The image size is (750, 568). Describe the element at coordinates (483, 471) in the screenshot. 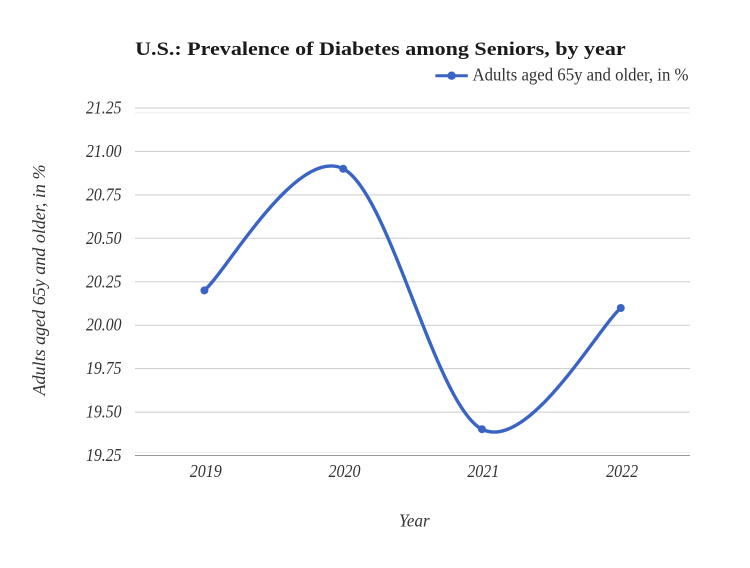

I see `svg-text: 2021` at that location.